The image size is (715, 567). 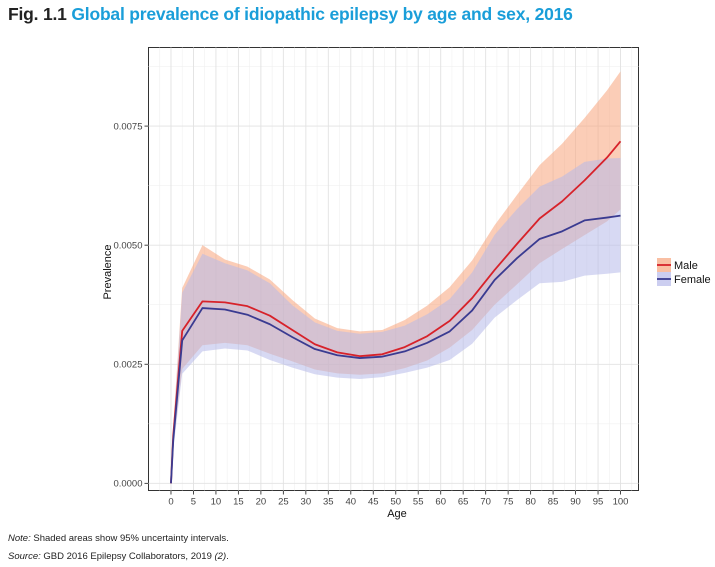 I want to click on y-tick-label: 0.0050, so click(x=127, y=245).